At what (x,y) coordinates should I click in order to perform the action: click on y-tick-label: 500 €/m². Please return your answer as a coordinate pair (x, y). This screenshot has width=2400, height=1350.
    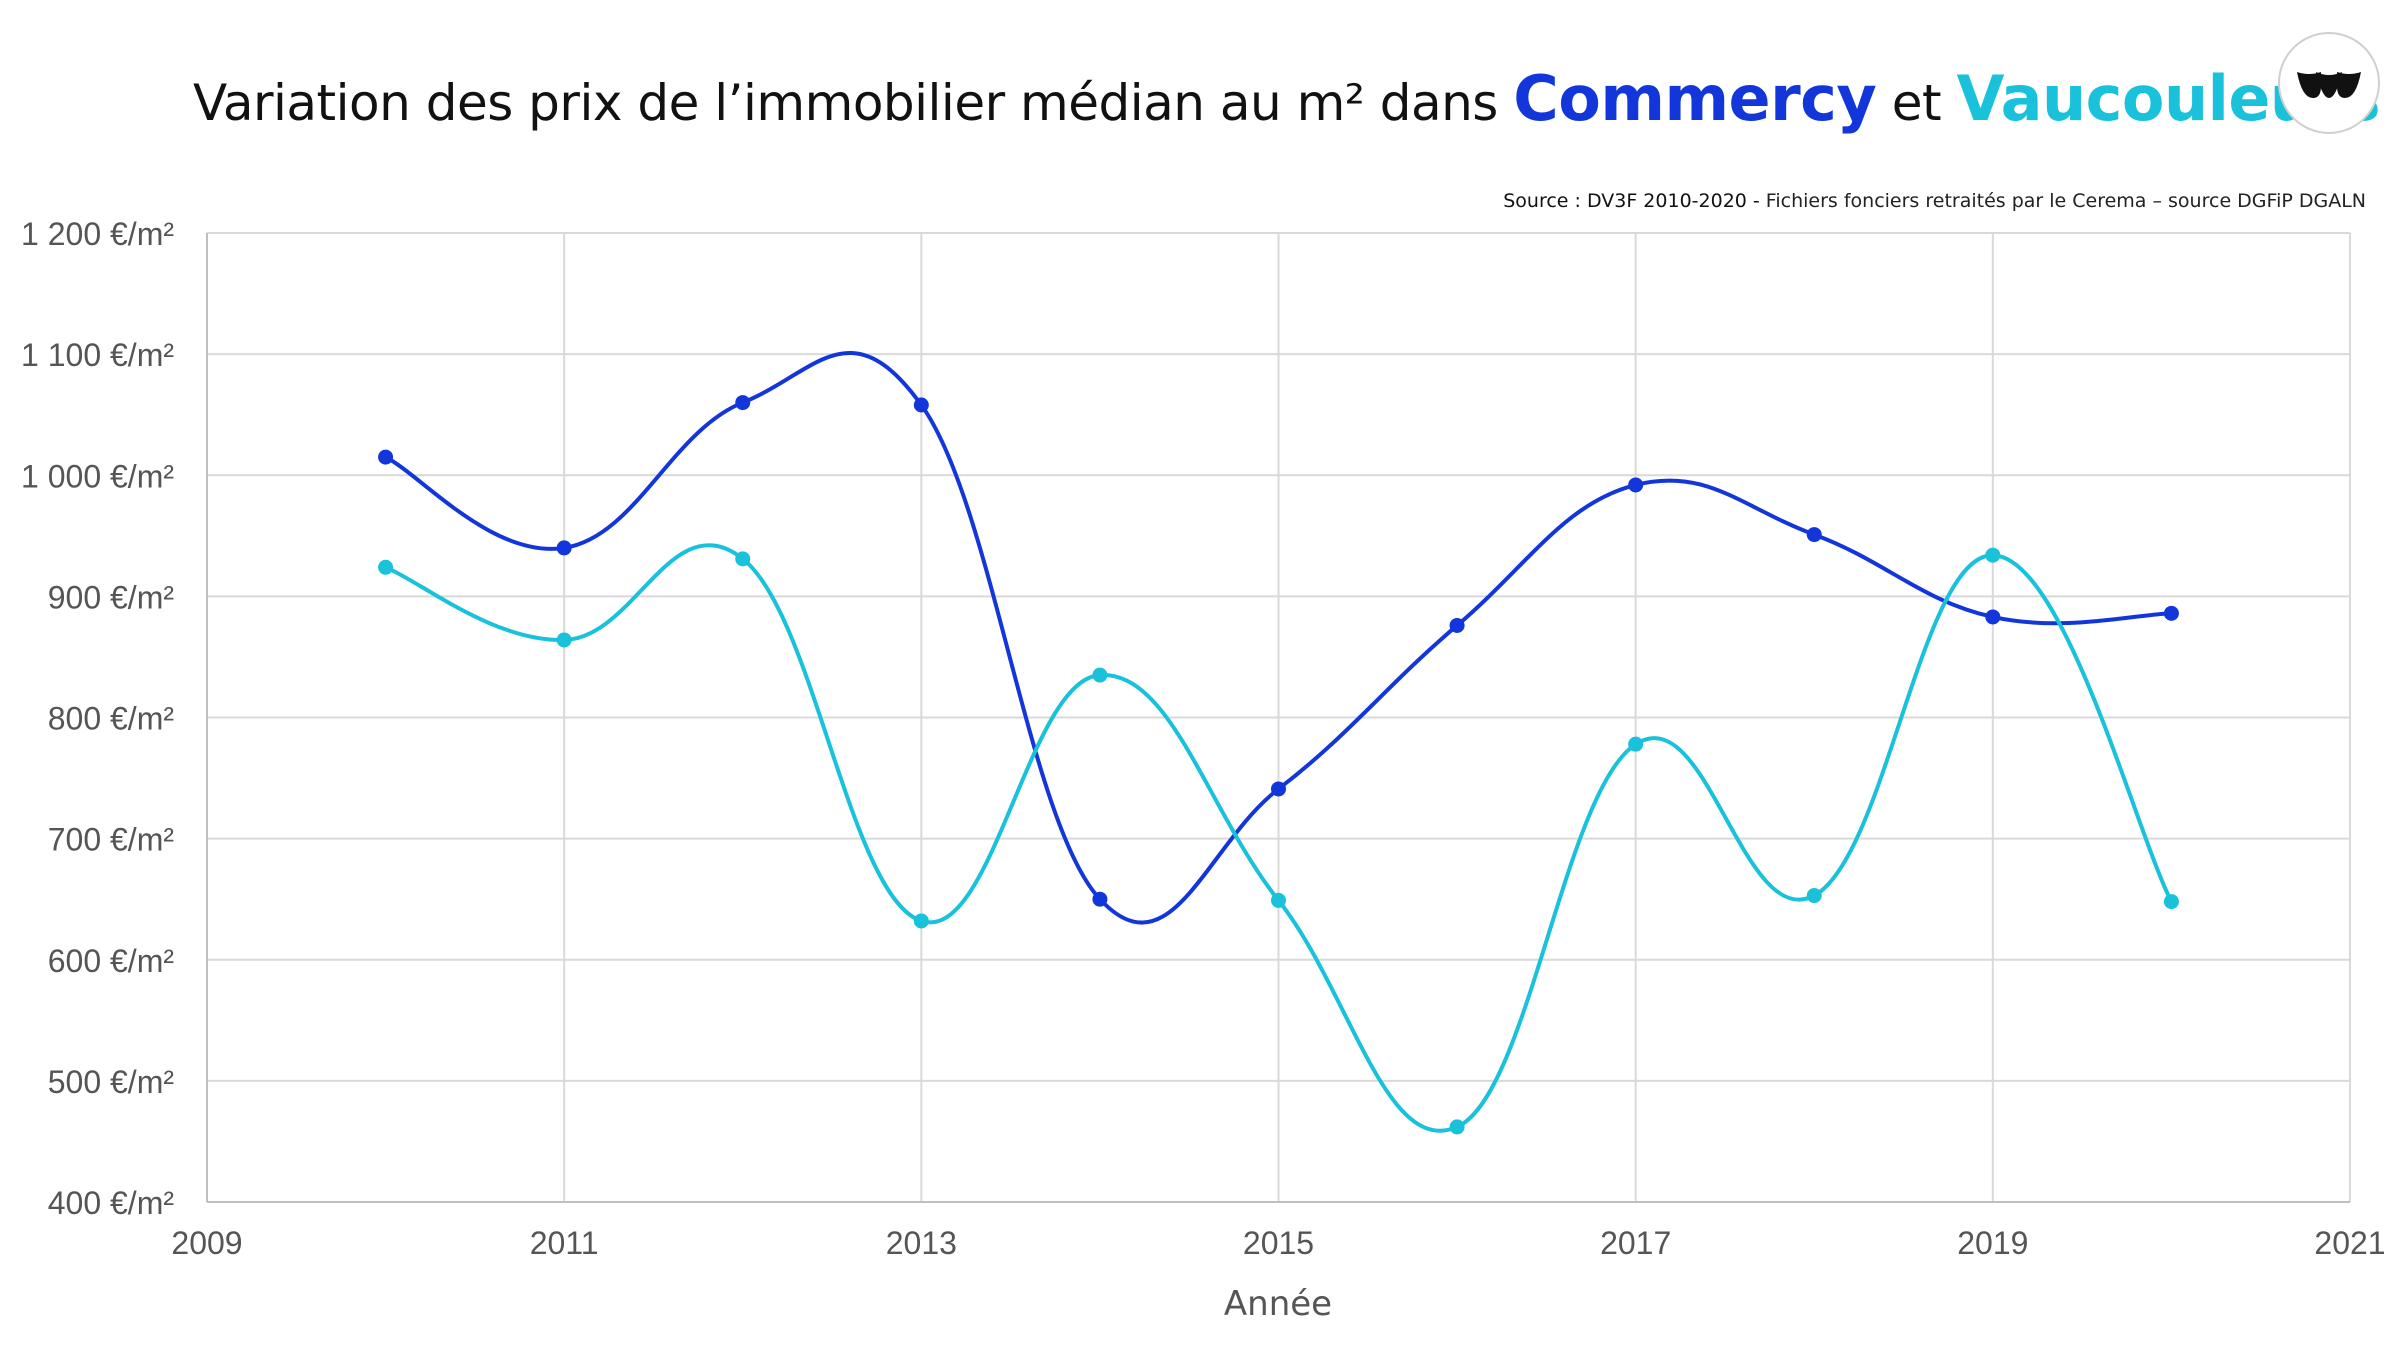
    Looking at the image, I should click on (111, 1082).